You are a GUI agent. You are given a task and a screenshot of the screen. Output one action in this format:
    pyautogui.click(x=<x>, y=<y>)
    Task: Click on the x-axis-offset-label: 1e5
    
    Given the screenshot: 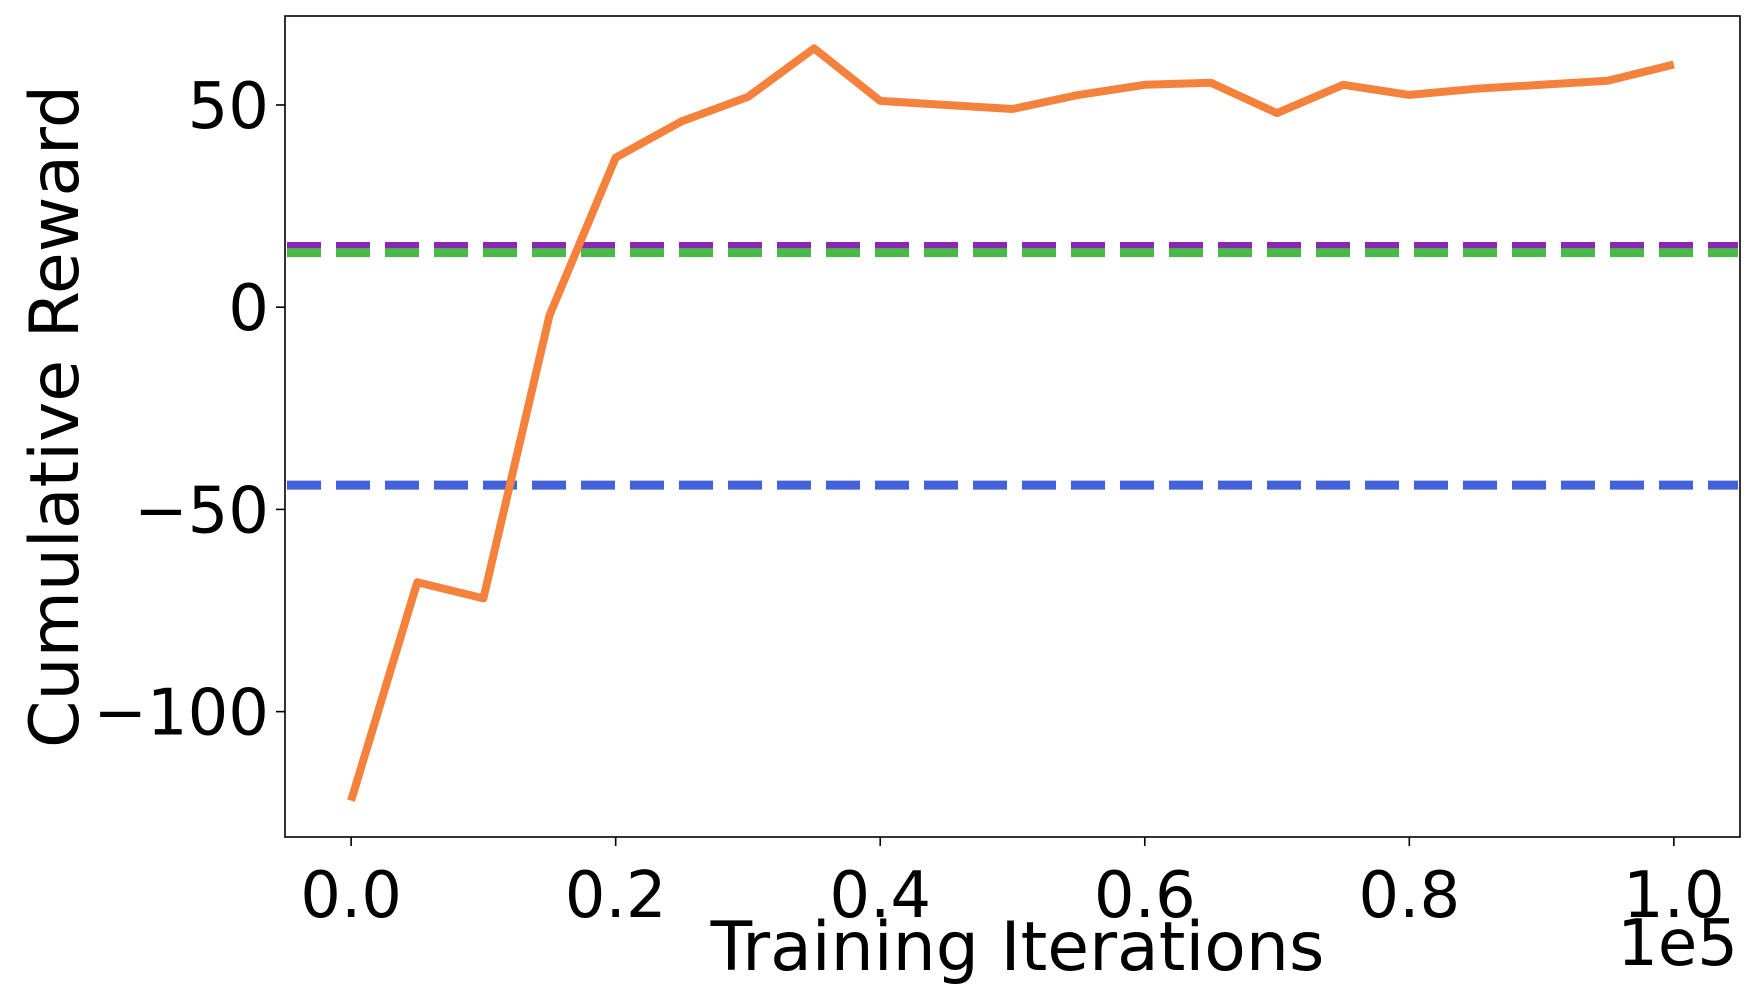 What is the action you would take?
    pyautogui.click(x=1677, y=944)
    